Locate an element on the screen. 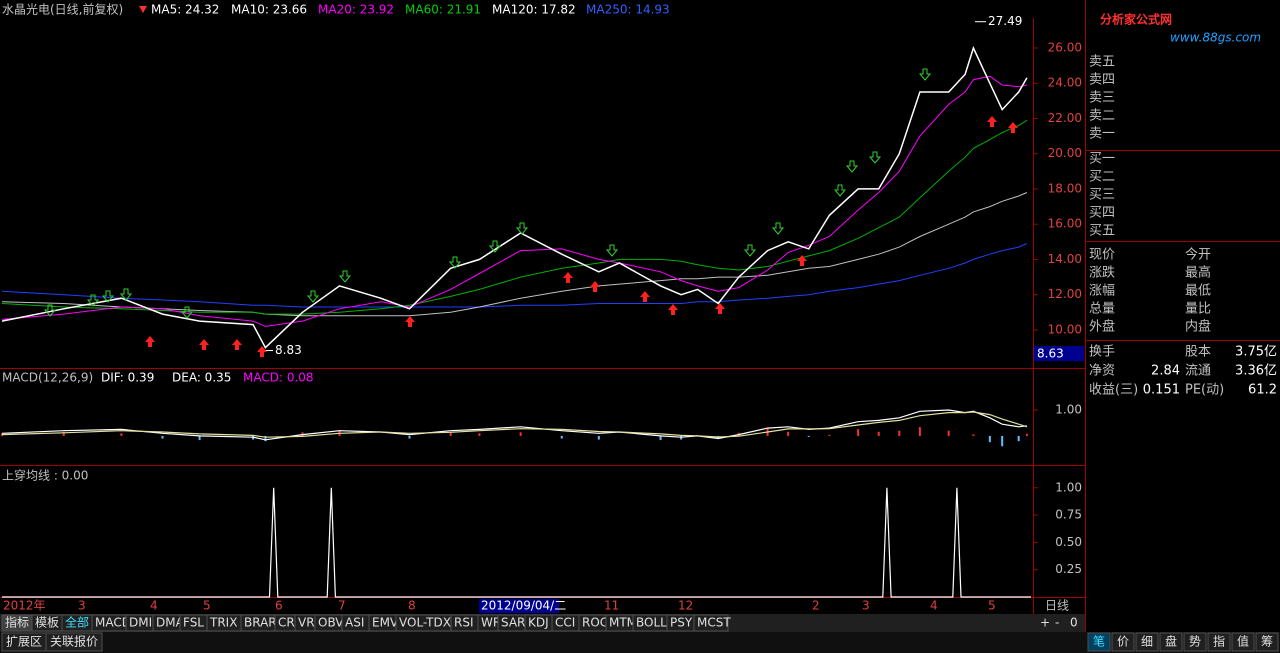 This screenshot has height=653, width=1280. indicator-tab-label: ROC is located at coordinates (595, 623).